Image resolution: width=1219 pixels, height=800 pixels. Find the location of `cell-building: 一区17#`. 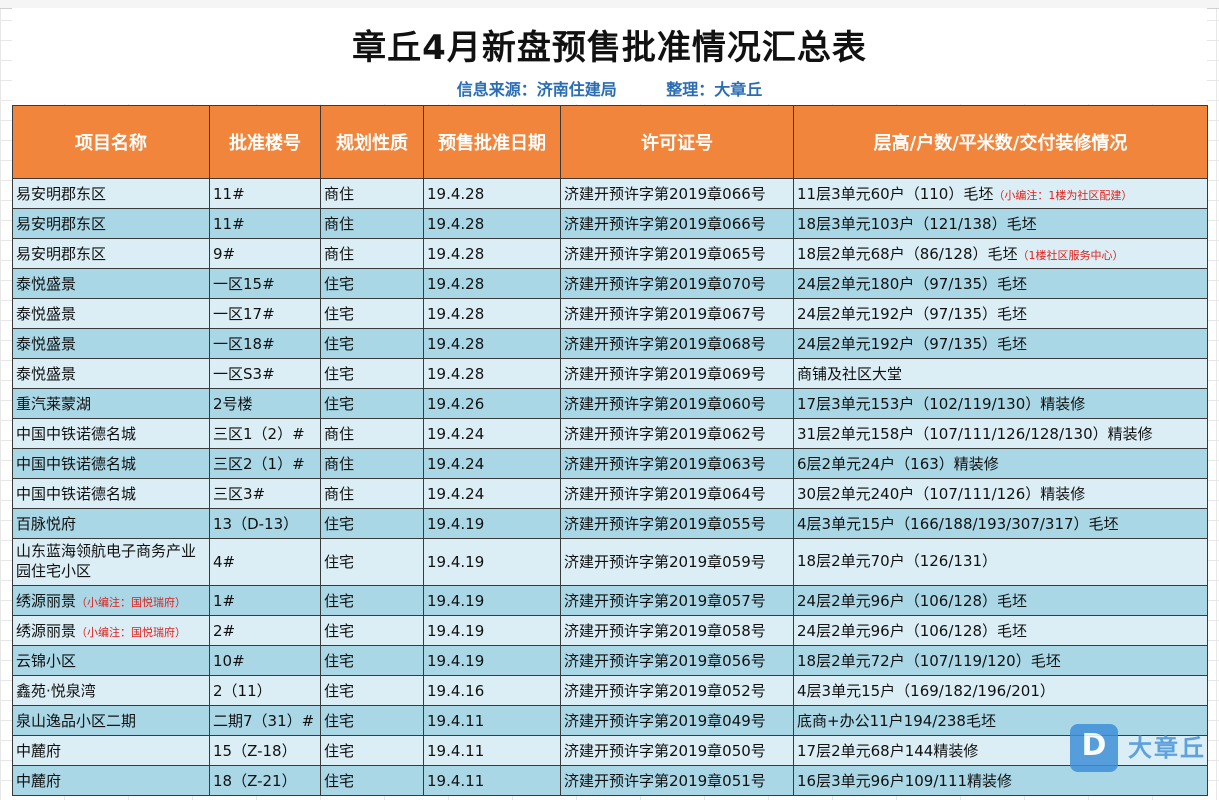

cell-building: 一区17# is located at coordinates (265, 313).